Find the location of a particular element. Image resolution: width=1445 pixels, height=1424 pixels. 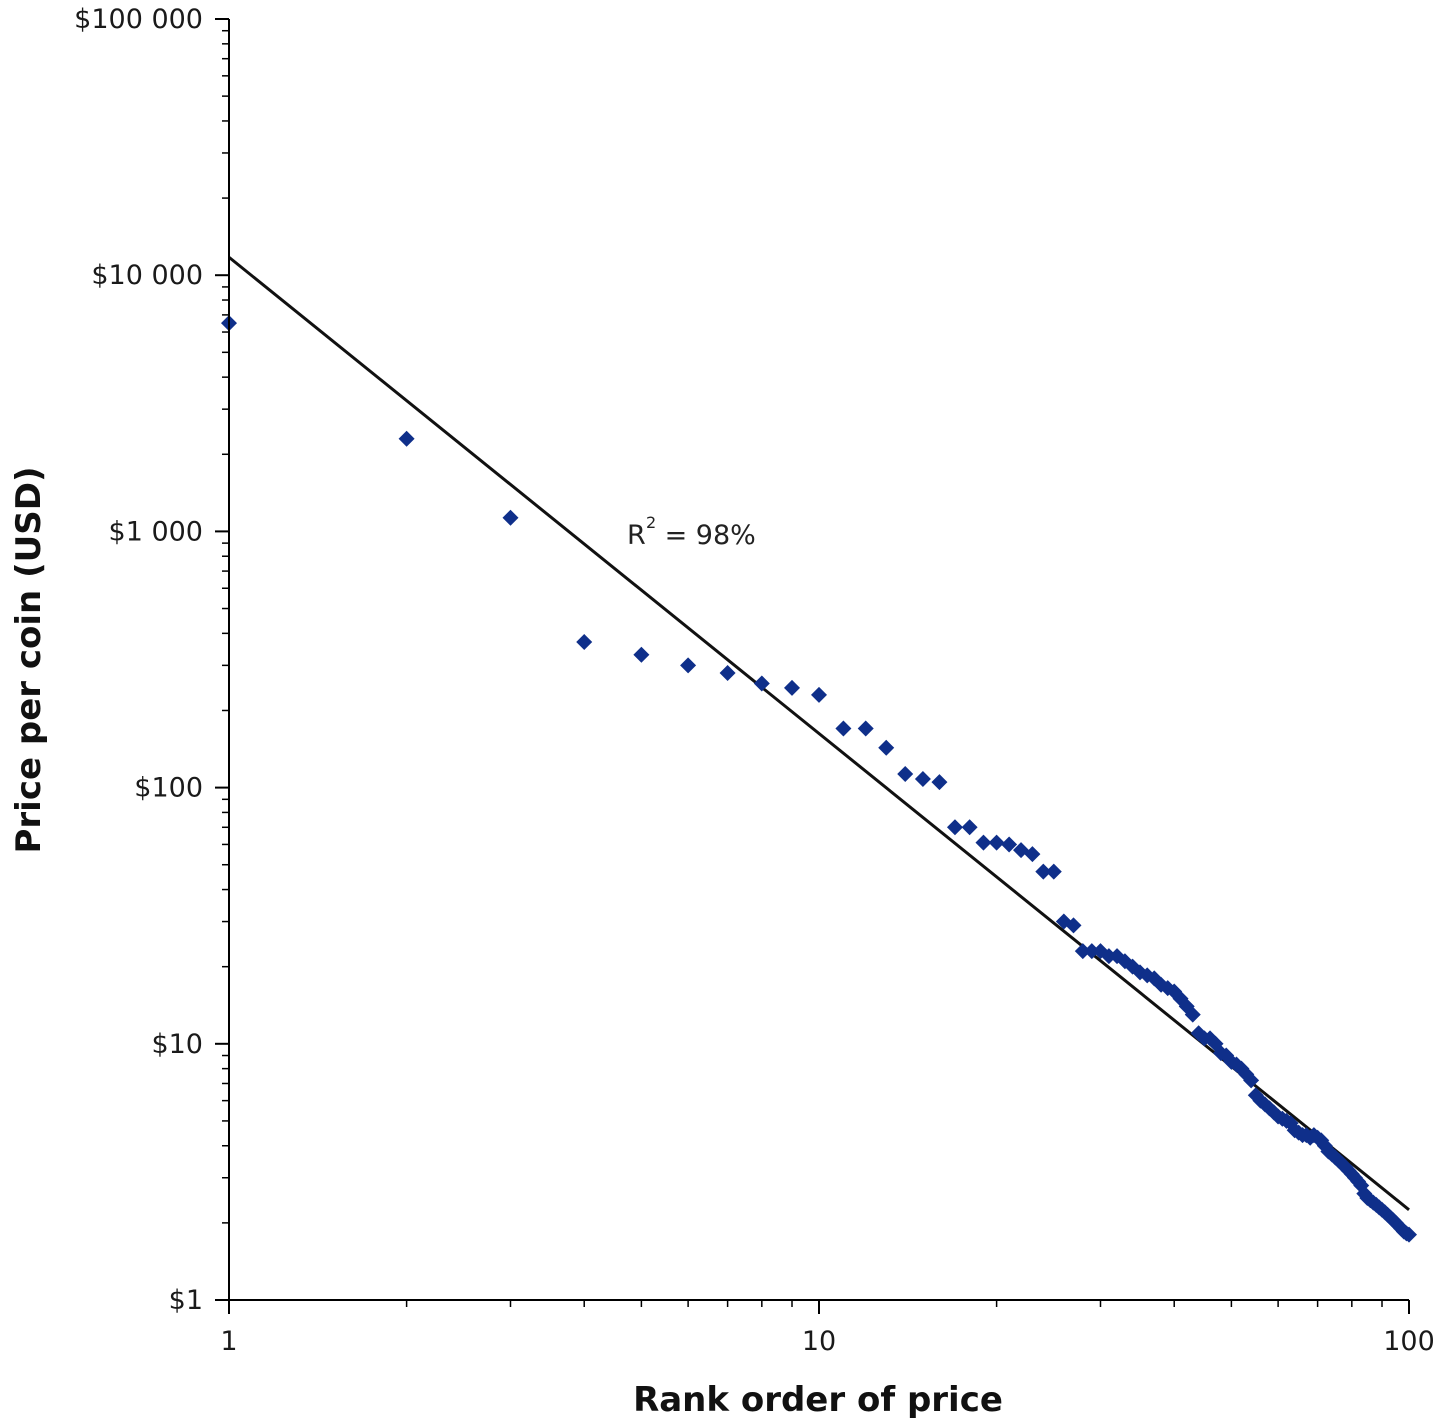

y-tick-label: $100 000 is located at coordinates (138, 19).